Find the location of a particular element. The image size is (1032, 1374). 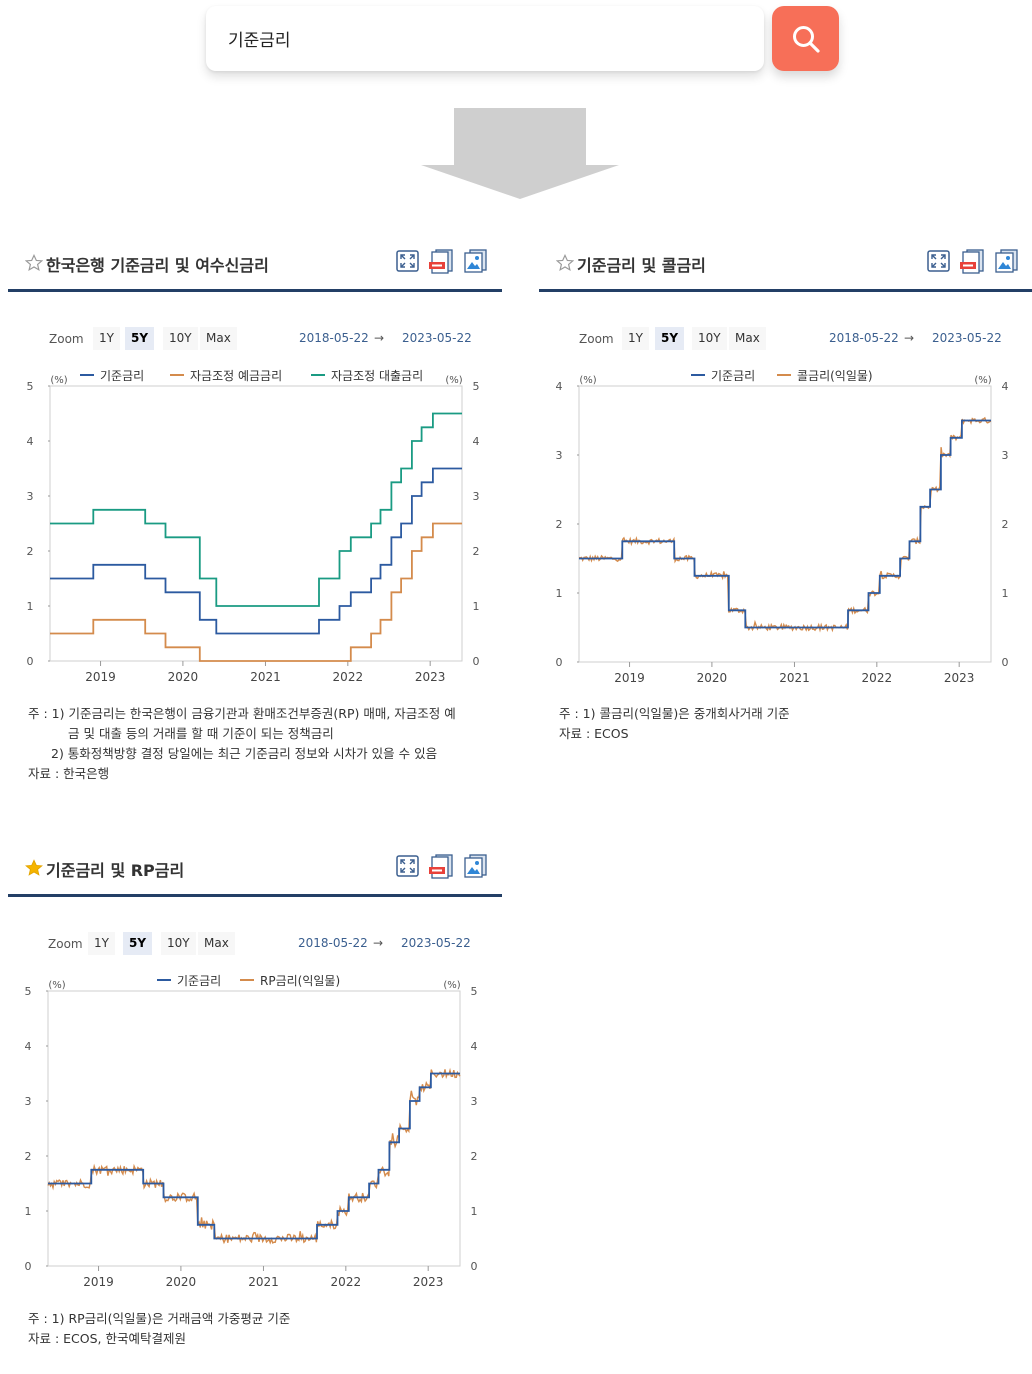

chart-svg: 0 0 1 1 2 2 3 3 4 4 5 5 (%) (%) 2019 2020 2021 2022 2023 is located at coordinates (251, 1134).